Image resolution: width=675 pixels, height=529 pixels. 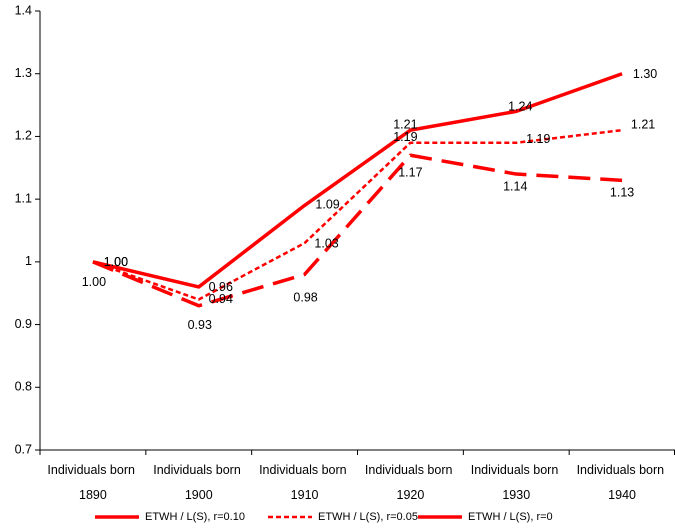 What do you see at coordinates (195, 517) in the screenshot?
I see `legend-label: ETWH / L(S), r=0.10` at bounding box center [195, 517].